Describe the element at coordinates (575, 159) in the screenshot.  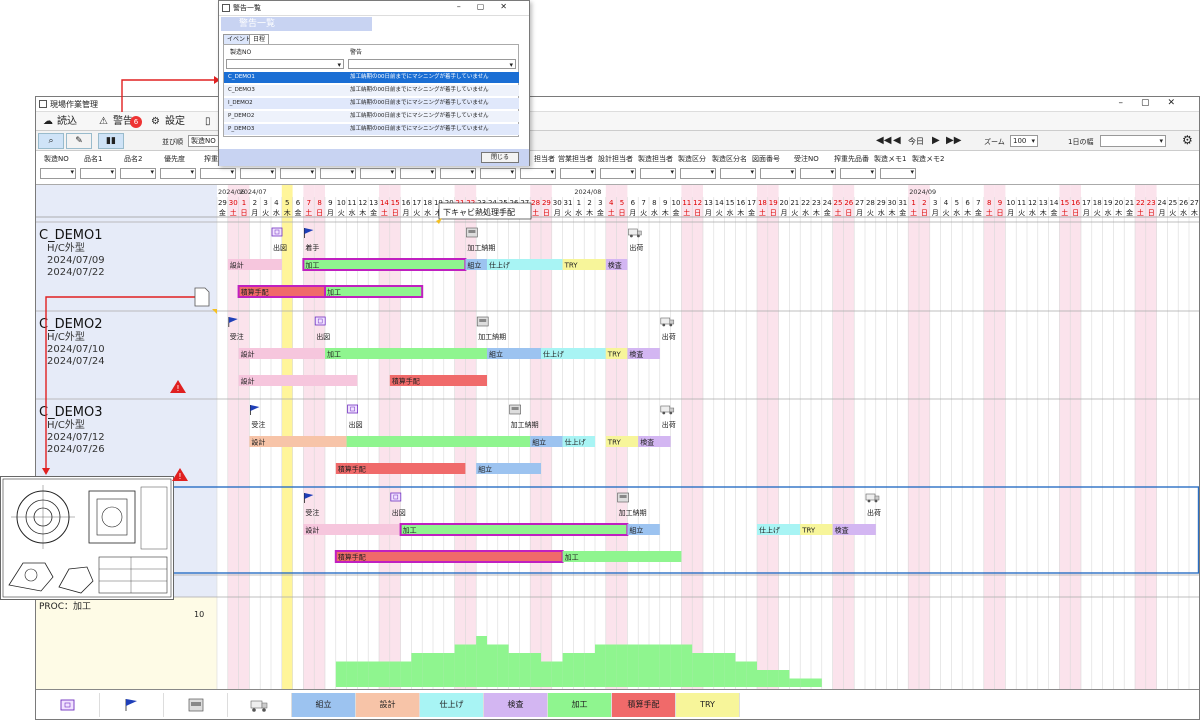
I see `filter-header: 営業担当者` at that location.